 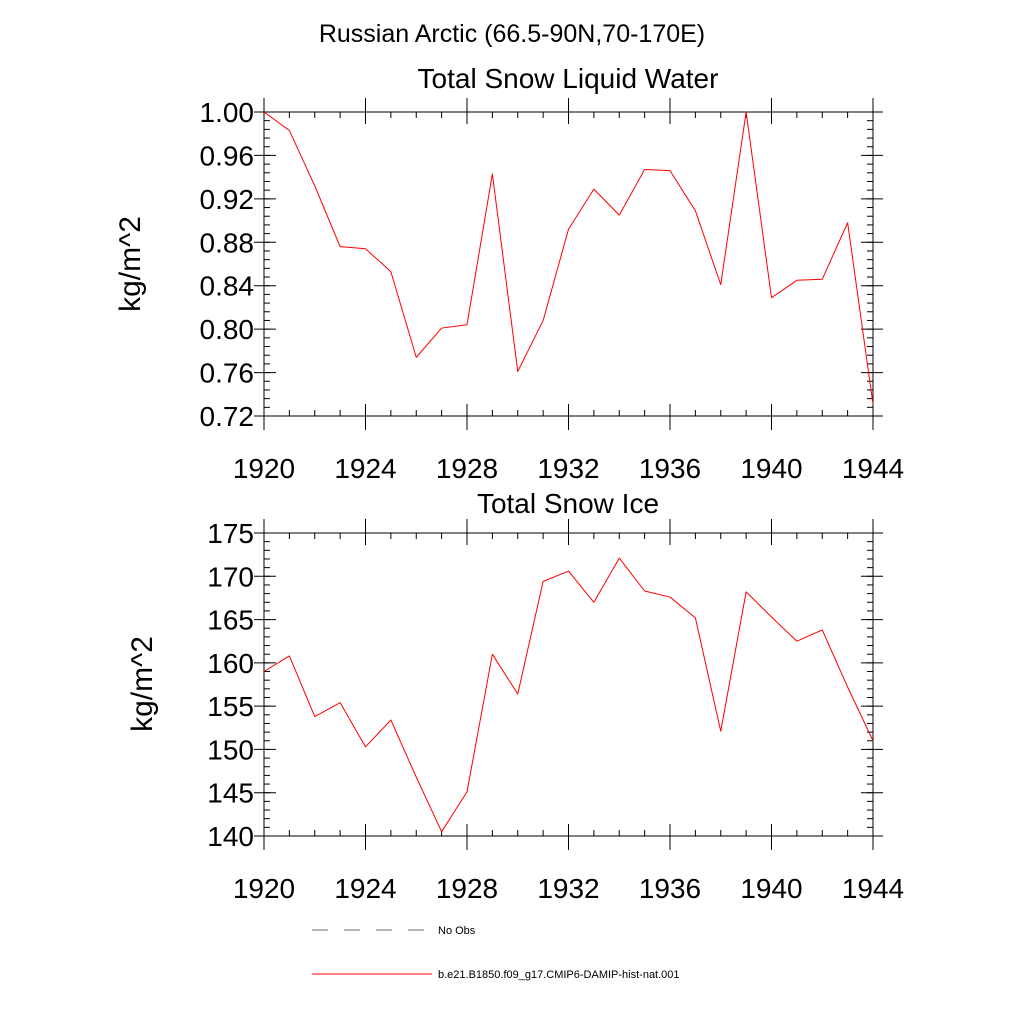 What do you see at coordinates (394, 931) in the screenshot?
I see `legend-entry-no-obs: No Obs` at bounding box center [394, 931].